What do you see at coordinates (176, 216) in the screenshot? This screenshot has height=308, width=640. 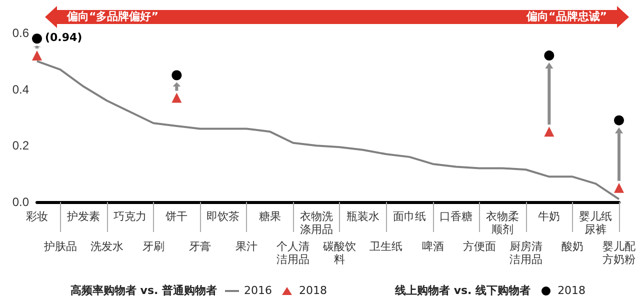 I see `x-tick-label: 饼干` at bounding box center [176, 216].